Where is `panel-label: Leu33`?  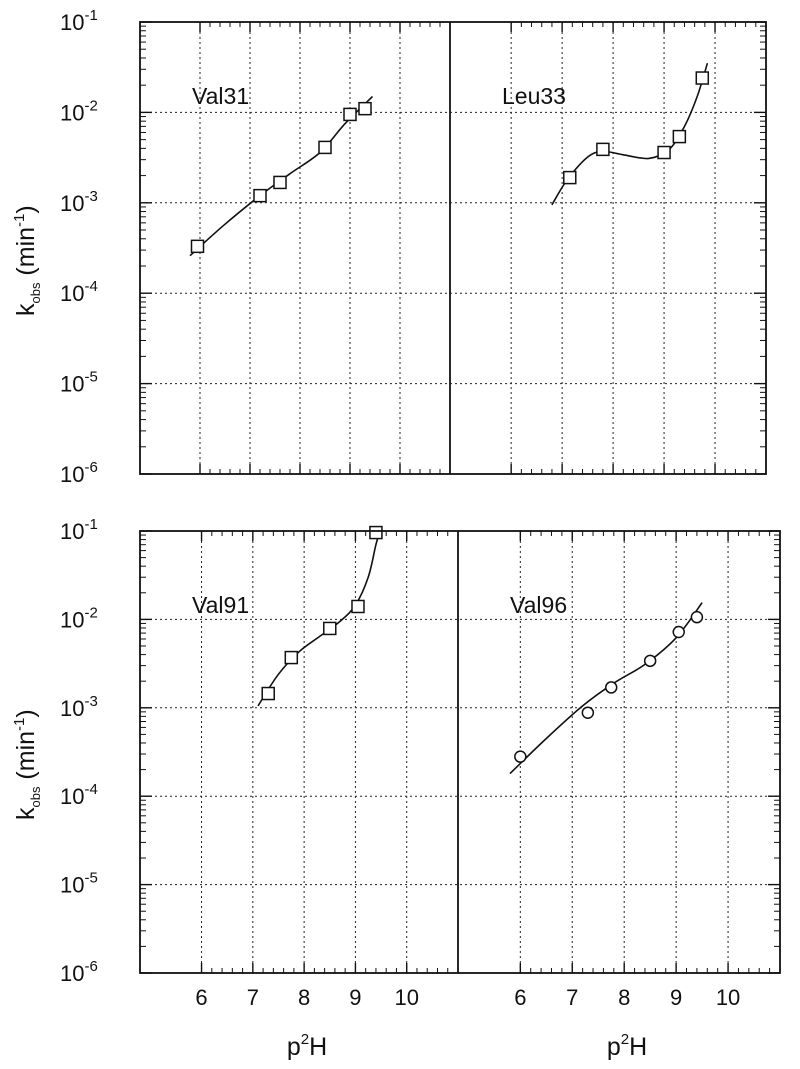
panel-label: Leu33 is located at coordinates (534, 96).